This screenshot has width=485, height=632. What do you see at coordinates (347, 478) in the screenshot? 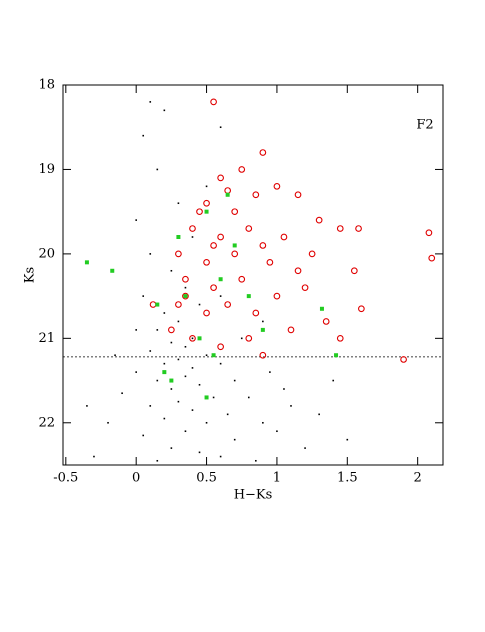
I see `x-tick-label: 1.5` at bounding box center [347, 478].